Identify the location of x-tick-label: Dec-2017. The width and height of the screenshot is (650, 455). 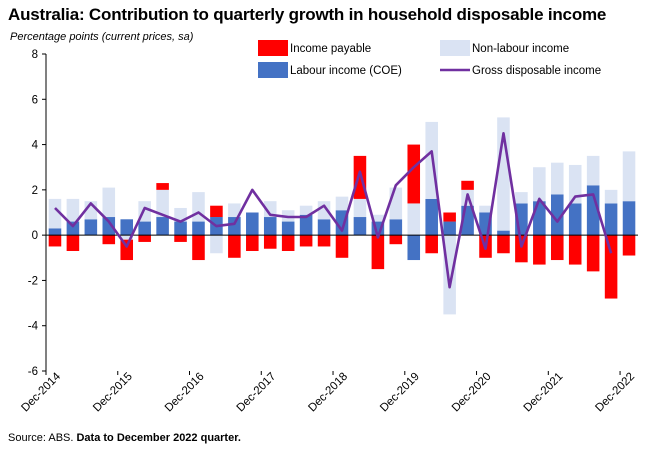
(257, 393).